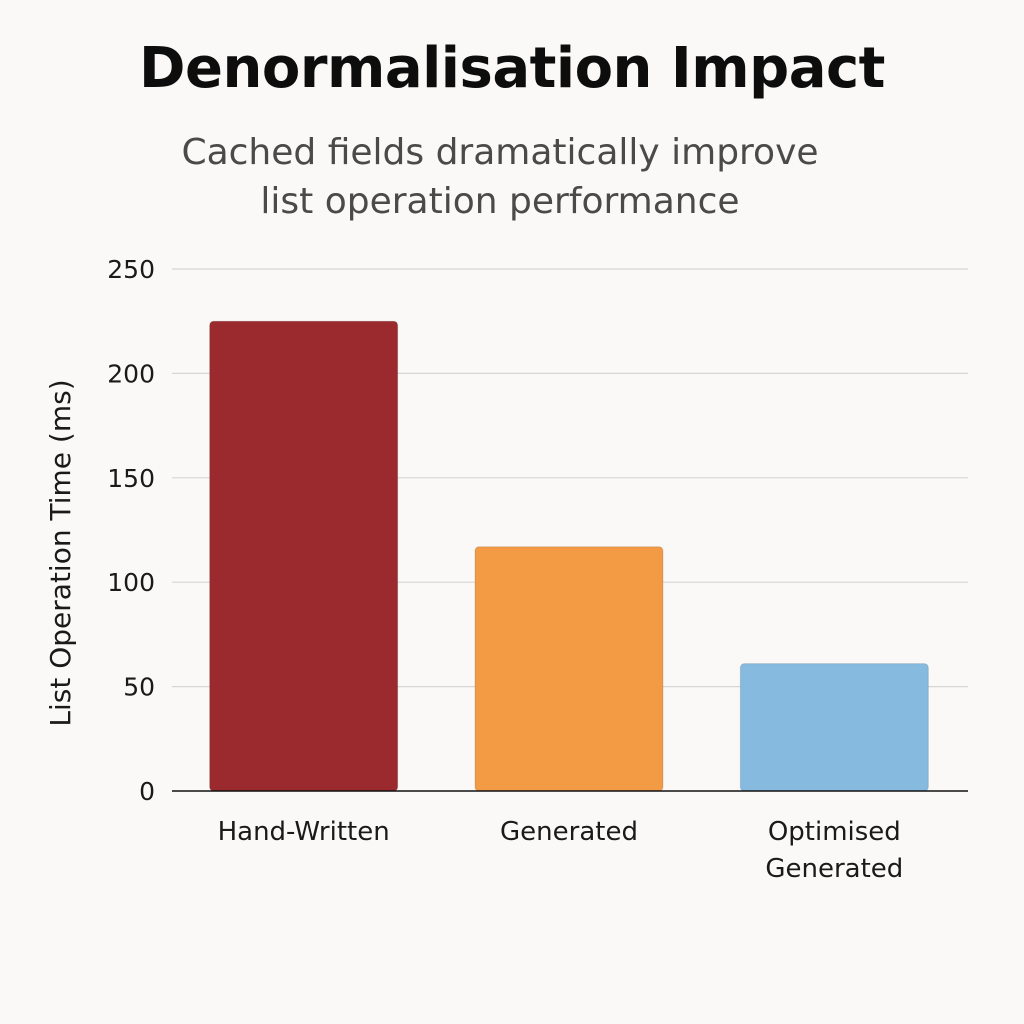  Describe the element at coordinates (131, 269) in the screenshot. I see `y-tick-label: 250` at that location.